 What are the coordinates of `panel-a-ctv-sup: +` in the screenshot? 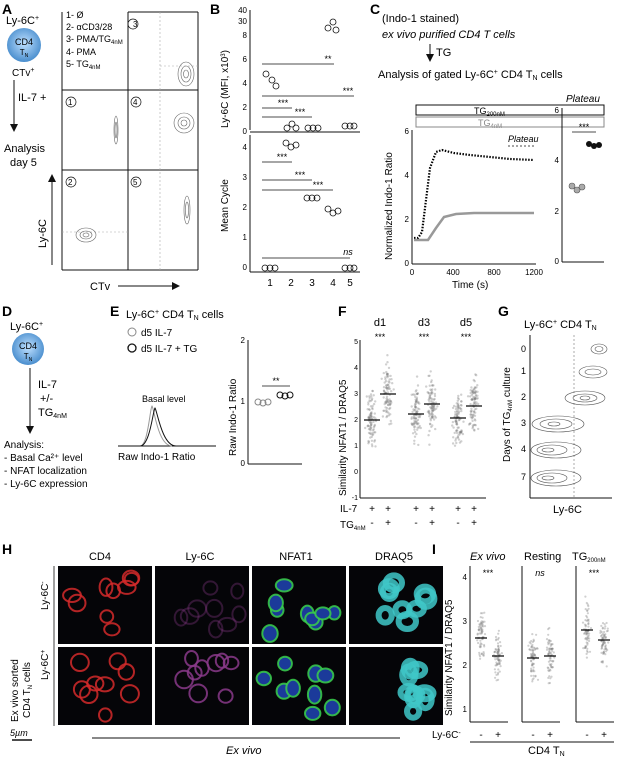 It's located at (32, 70).